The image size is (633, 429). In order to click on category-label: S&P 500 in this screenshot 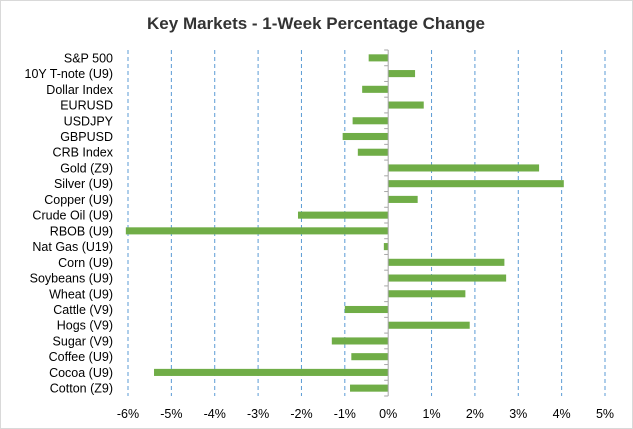, I will do `click(88, 58)`.